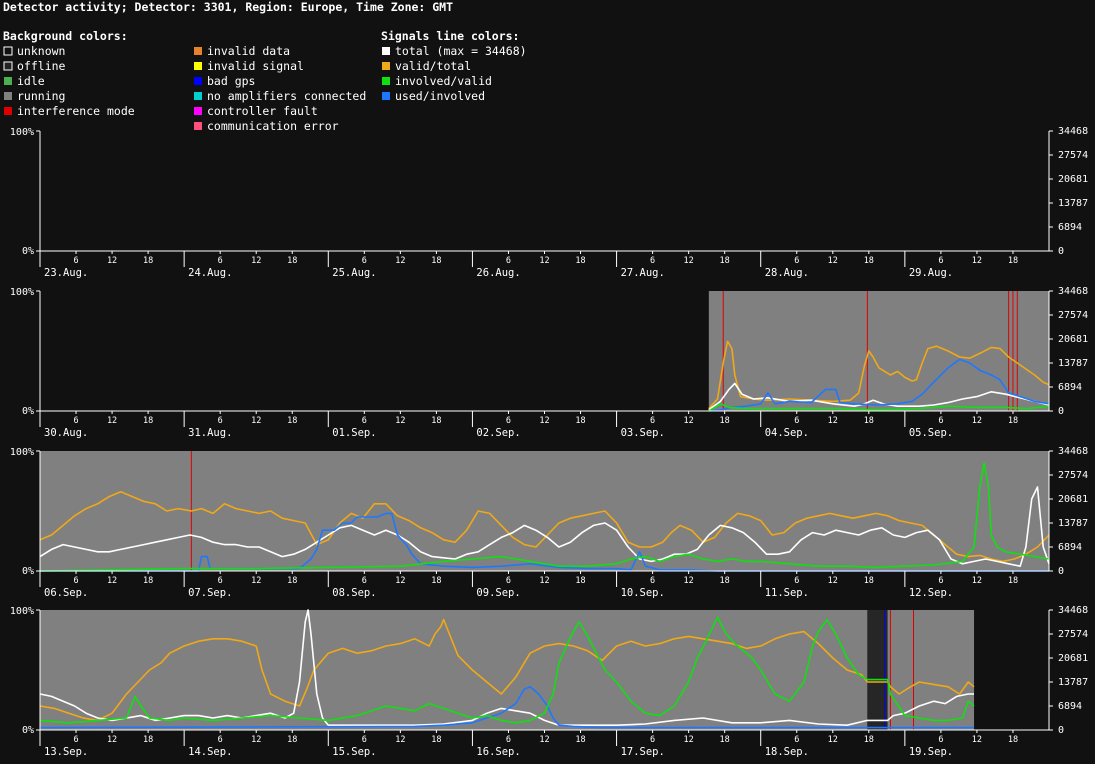  What do you see at coordinates (231, 81) in the screenshot?
I see `legend-label: bad gps` at bounding box center [231, 81].